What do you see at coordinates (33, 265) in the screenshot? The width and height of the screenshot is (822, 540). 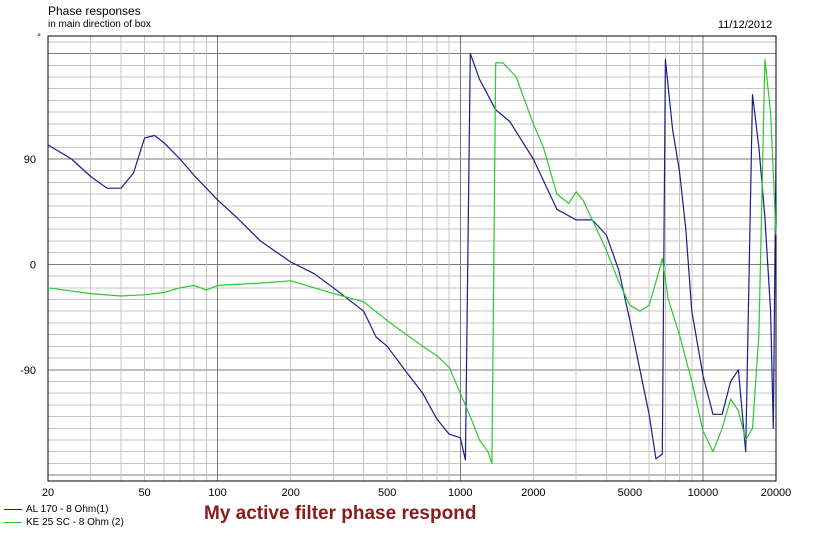 I see `y-tick-label: 0` at bounding box center [33, 265].